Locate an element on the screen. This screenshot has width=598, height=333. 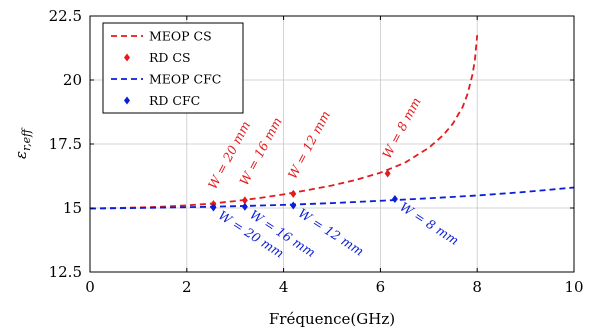
y-axis-title-subscript: r,eff is located at coordinates (26, 139).